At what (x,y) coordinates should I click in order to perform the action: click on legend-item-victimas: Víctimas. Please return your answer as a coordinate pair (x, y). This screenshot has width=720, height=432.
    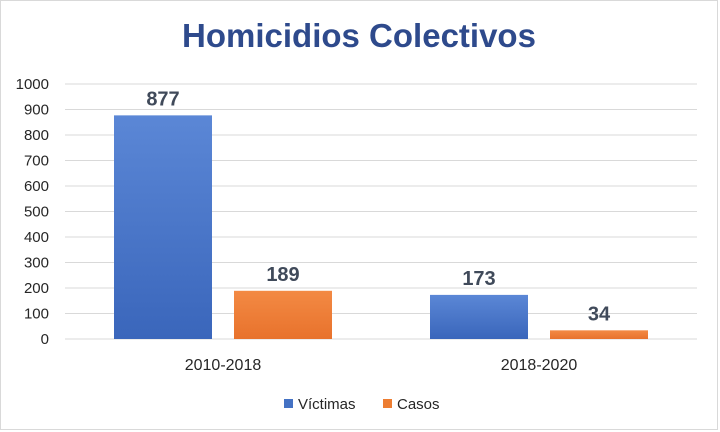
    Looking at the image, I should click on (320, 404).